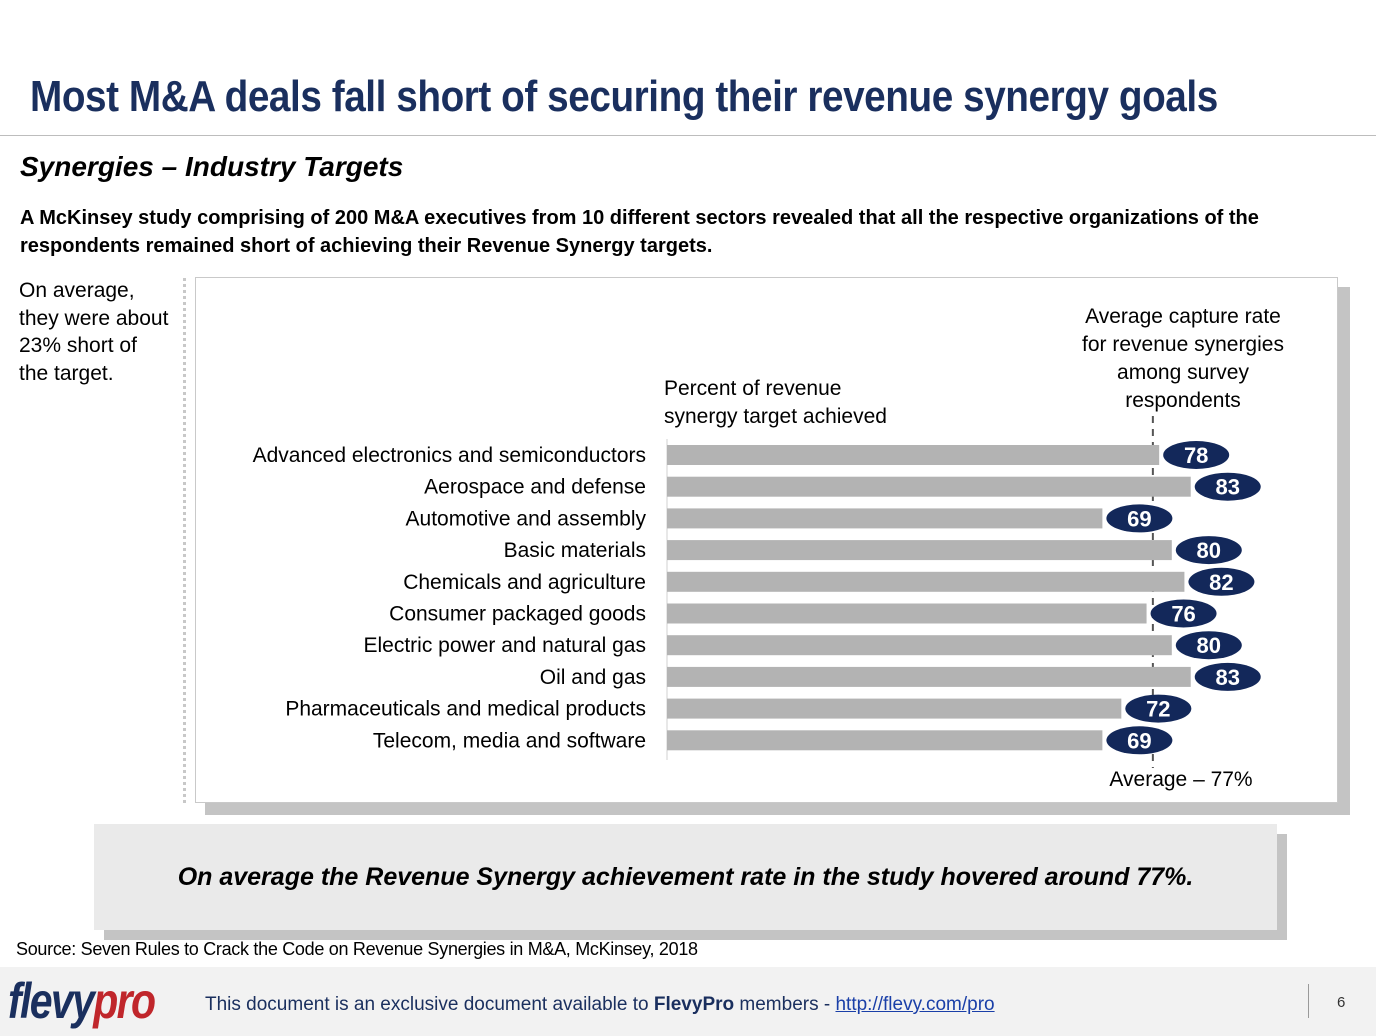  I want to click on value-label: 72, so click(1158, 709).